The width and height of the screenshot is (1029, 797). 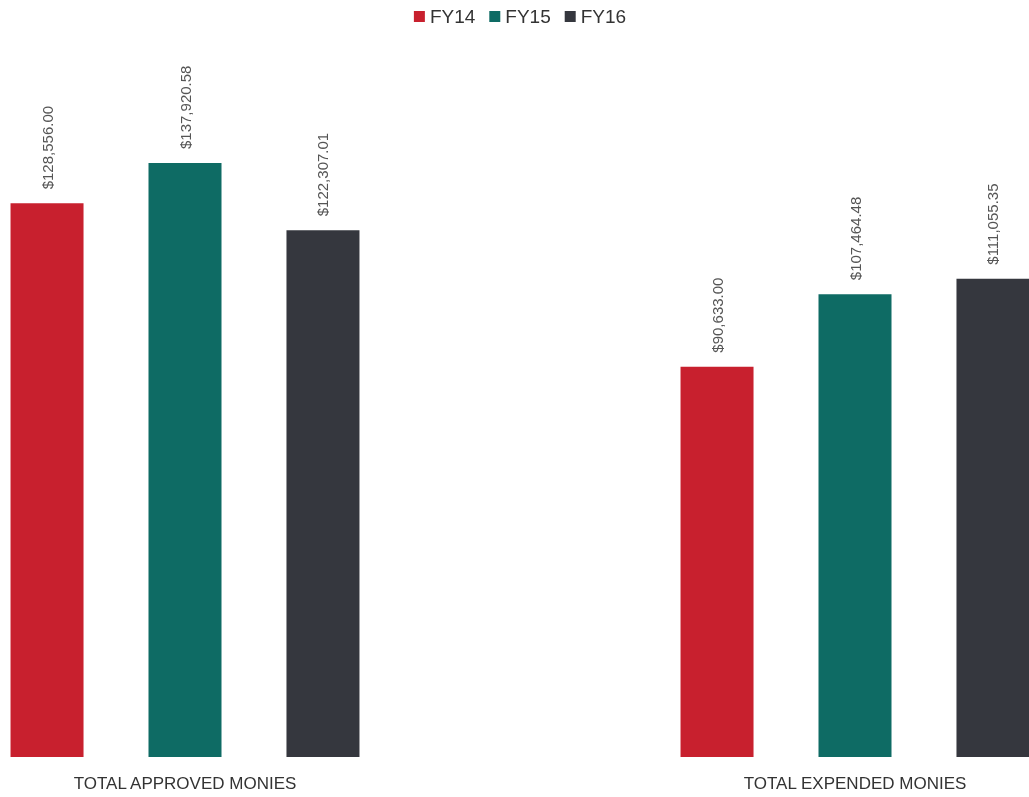 What do you see at coordinates (185, 783) in the screenshot?
I see `x-tick-label: TOTAL APPROVED MONIES` at bounding box center [185, 783].